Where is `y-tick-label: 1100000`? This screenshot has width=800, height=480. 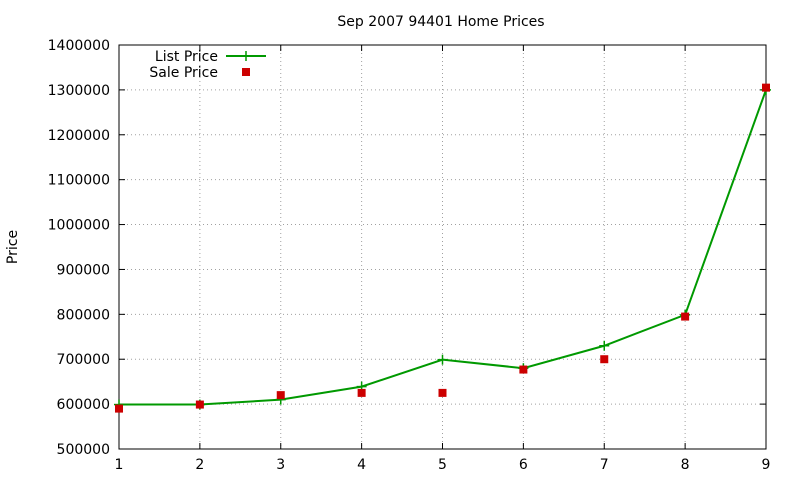
y-tick-label: 1100000 is located at coordinates (79, 181).